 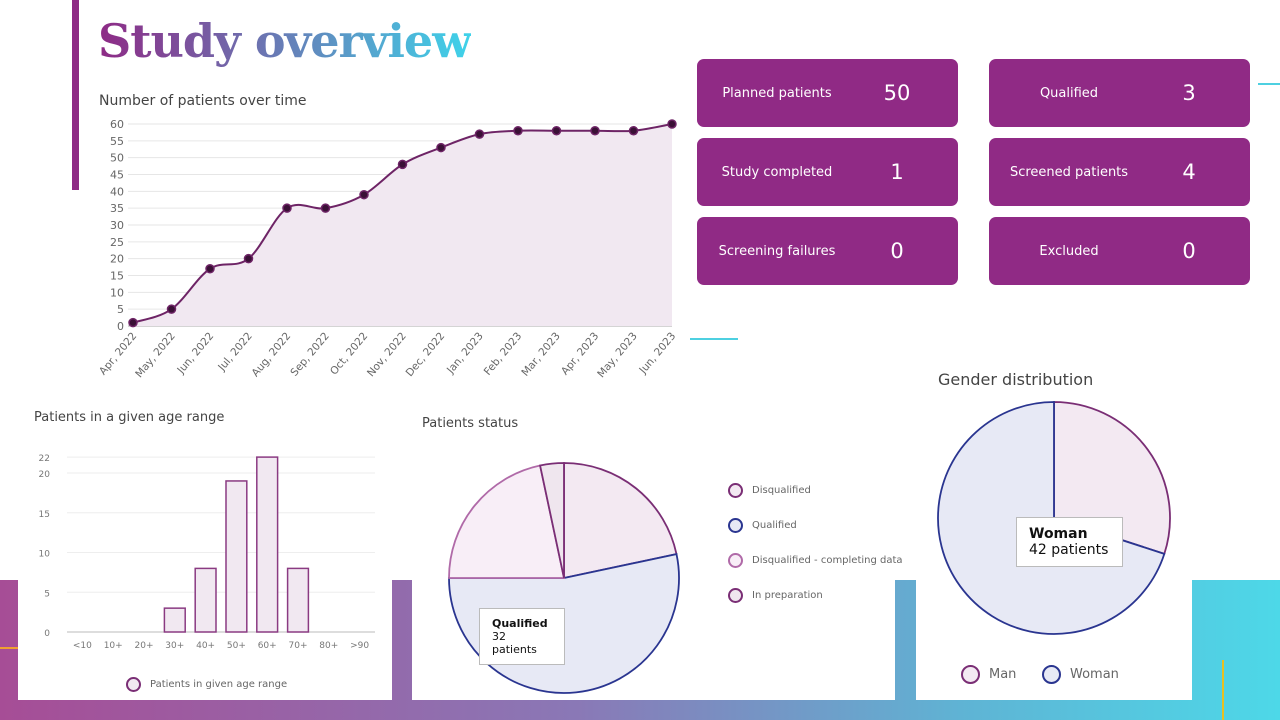 I want to click on y-tick-label: 15, so click(x=117, y=276).